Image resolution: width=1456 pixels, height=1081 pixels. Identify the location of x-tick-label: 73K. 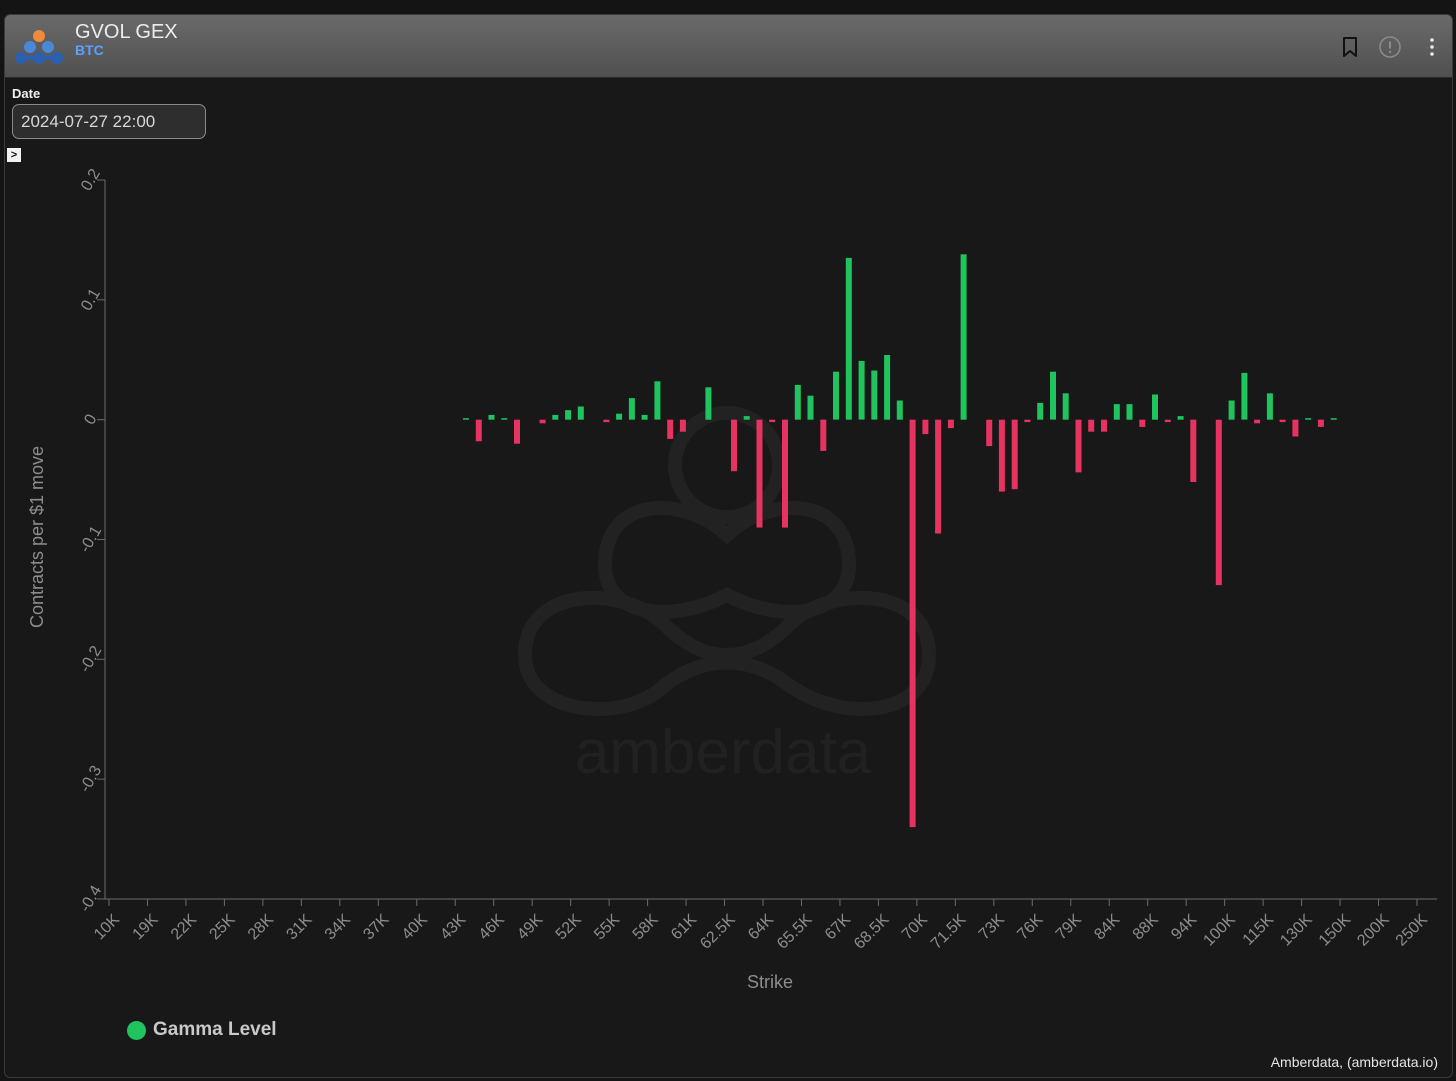
(992, 927).